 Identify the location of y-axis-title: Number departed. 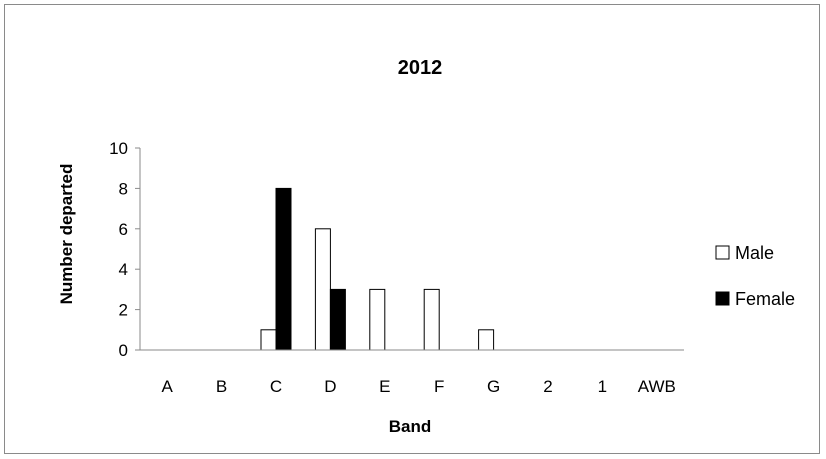
(66, 234).